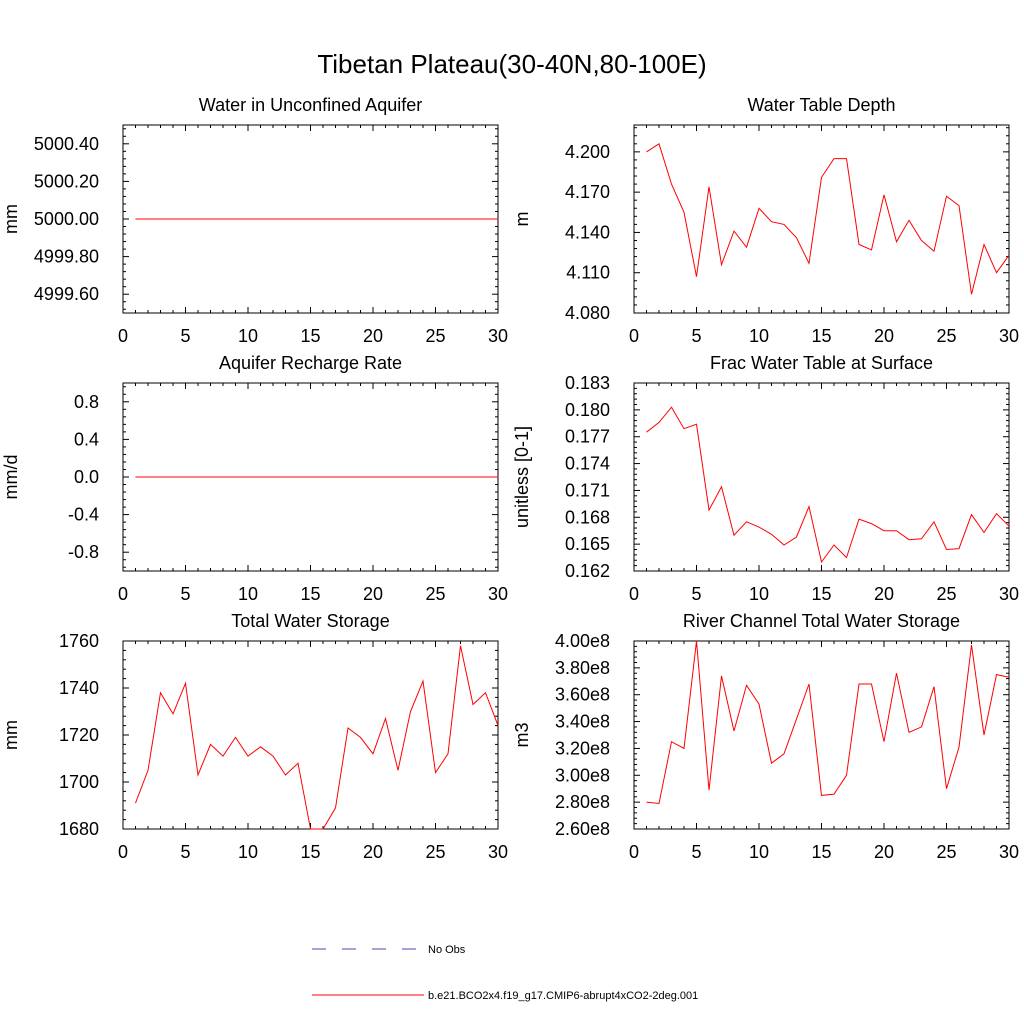 The width and height of the screenshot is (1024, 1024). I want to click on y-tick-label: 0.174, so click(587, 464).